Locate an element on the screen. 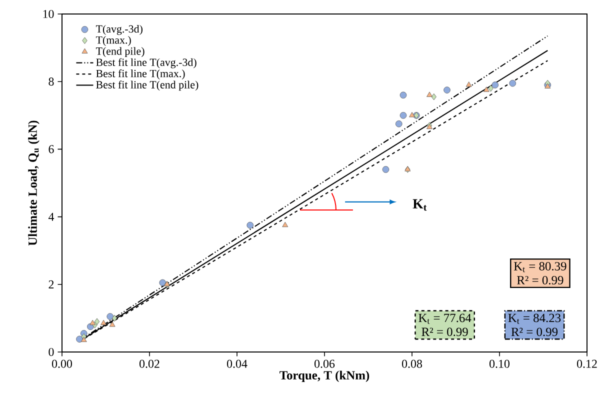 Image resolution: width=606 pixels, height=403 pixels. x-tick-label: 0.10 is located at coordinates (499, 364).